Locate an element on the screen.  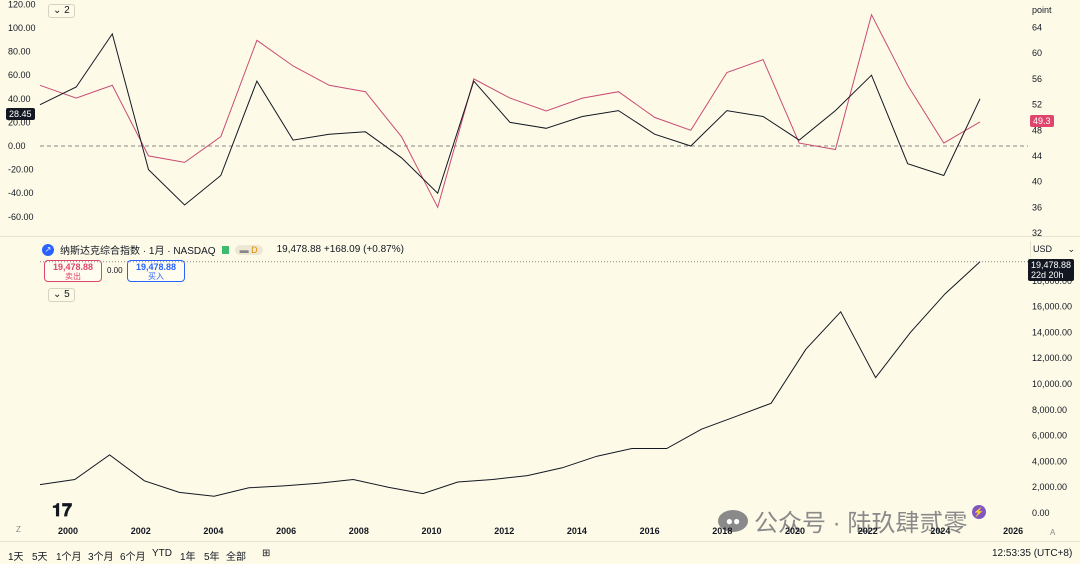
left-axis-tick: 20.00 is located at coordinates (19, 122).